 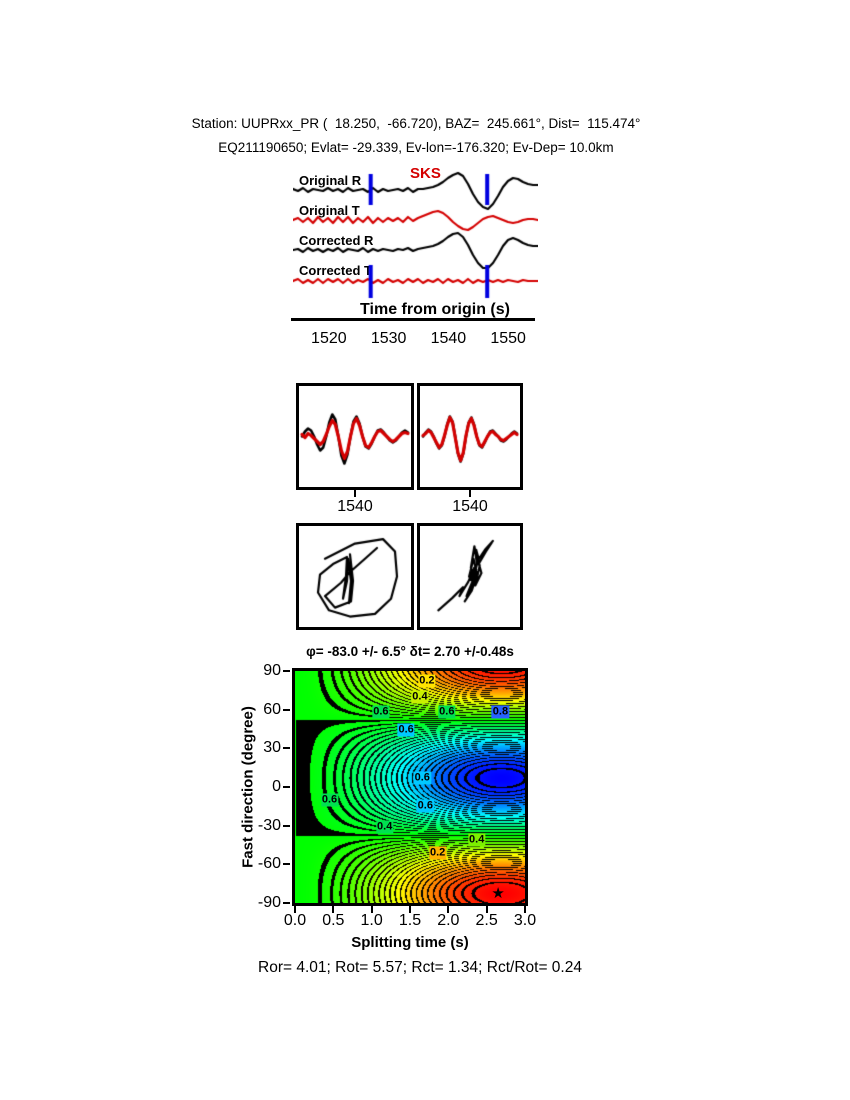 What do you see at coordinates (448, 920) in the screenshot?
I see `splitting-time-tick: 2.0` at bounding box center [448, 920].